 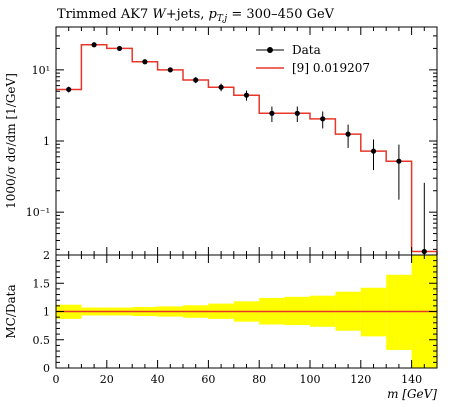 What do you see at coordinates (411, 379) in the screenshot?
I see `x-tick-label: 140` at bounding box center [411, 379].